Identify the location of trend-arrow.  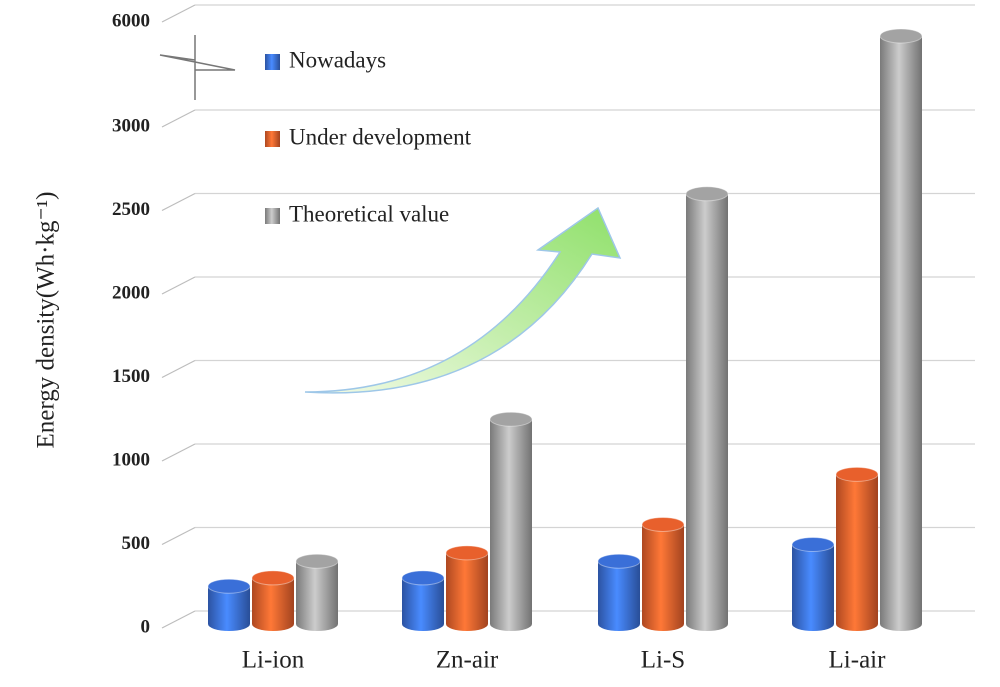
(463, 300).